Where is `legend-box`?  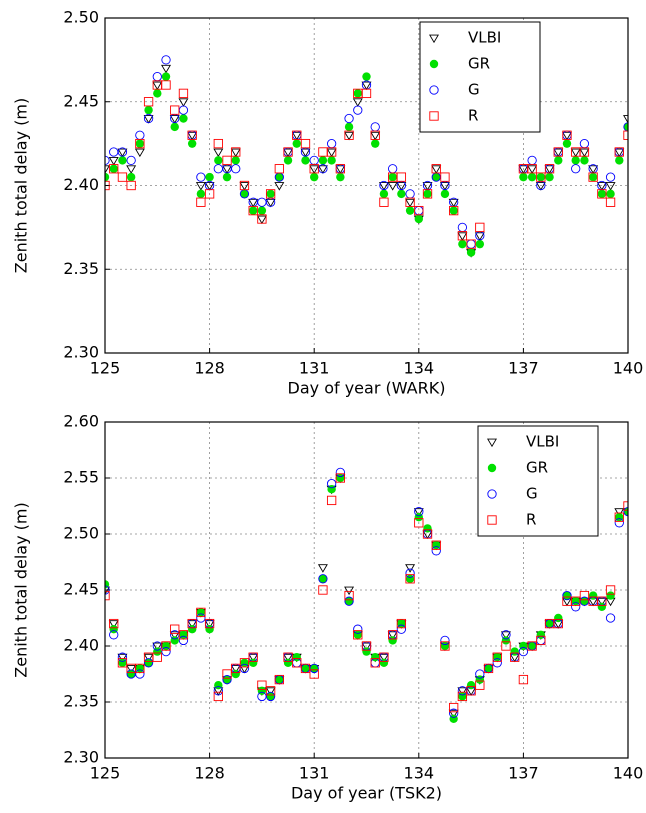
legend-box is located at coordinates (480, 77).